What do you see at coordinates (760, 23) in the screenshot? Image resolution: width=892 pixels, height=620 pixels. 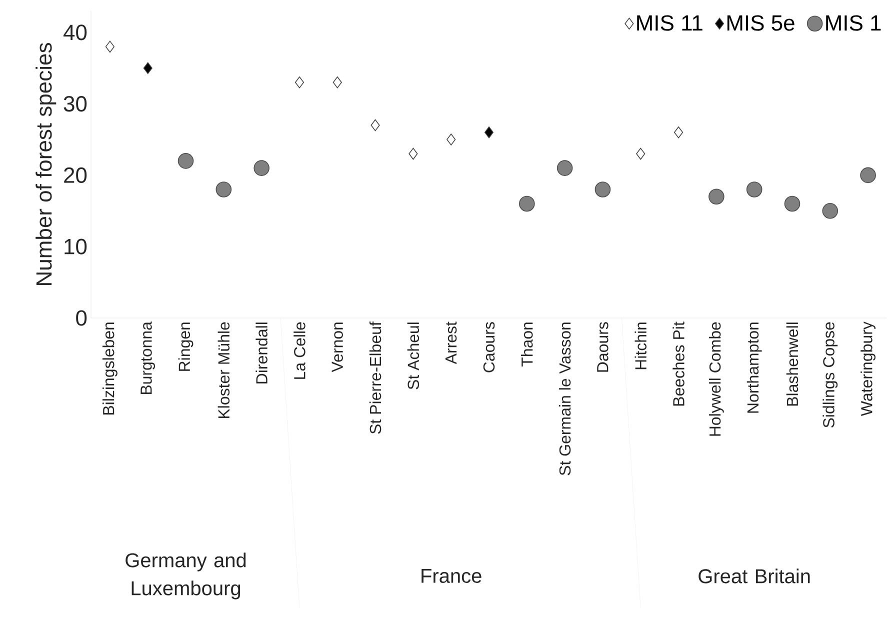 I see `legend-label: MIS 5e` at bounding box center [760, 23].